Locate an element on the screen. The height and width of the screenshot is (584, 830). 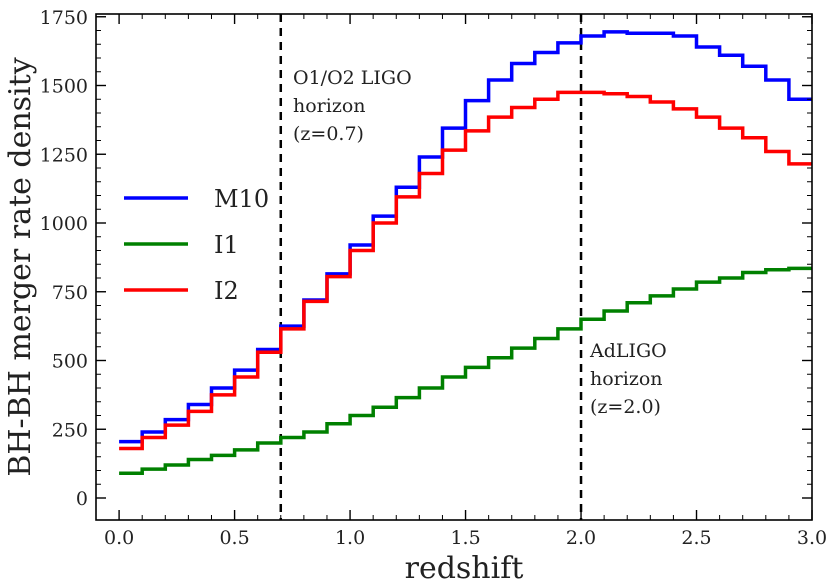
y-tick-label: 1750 is located at coordinates (64, 18).